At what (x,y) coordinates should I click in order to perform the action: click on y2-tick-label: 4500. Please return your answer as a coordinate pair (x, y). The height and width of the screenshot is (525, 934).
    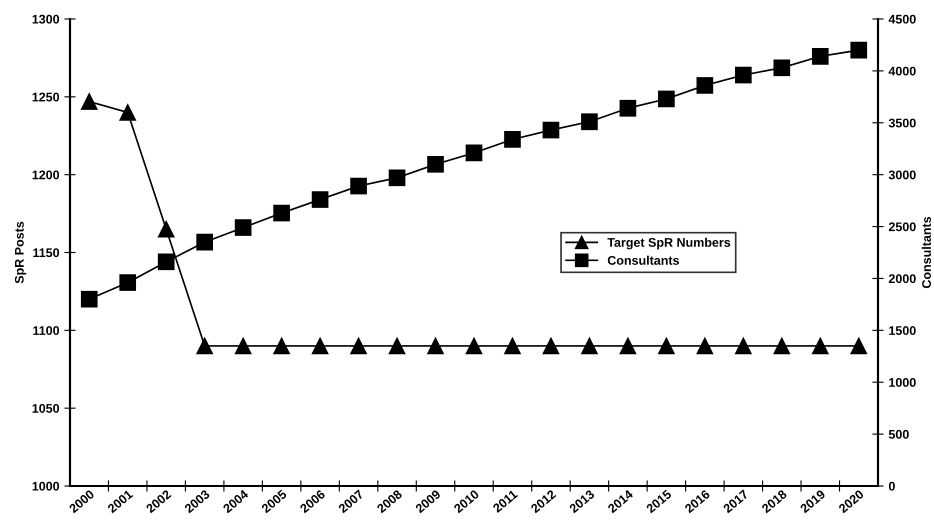
    Looking at the image, I should click on (902, 19).